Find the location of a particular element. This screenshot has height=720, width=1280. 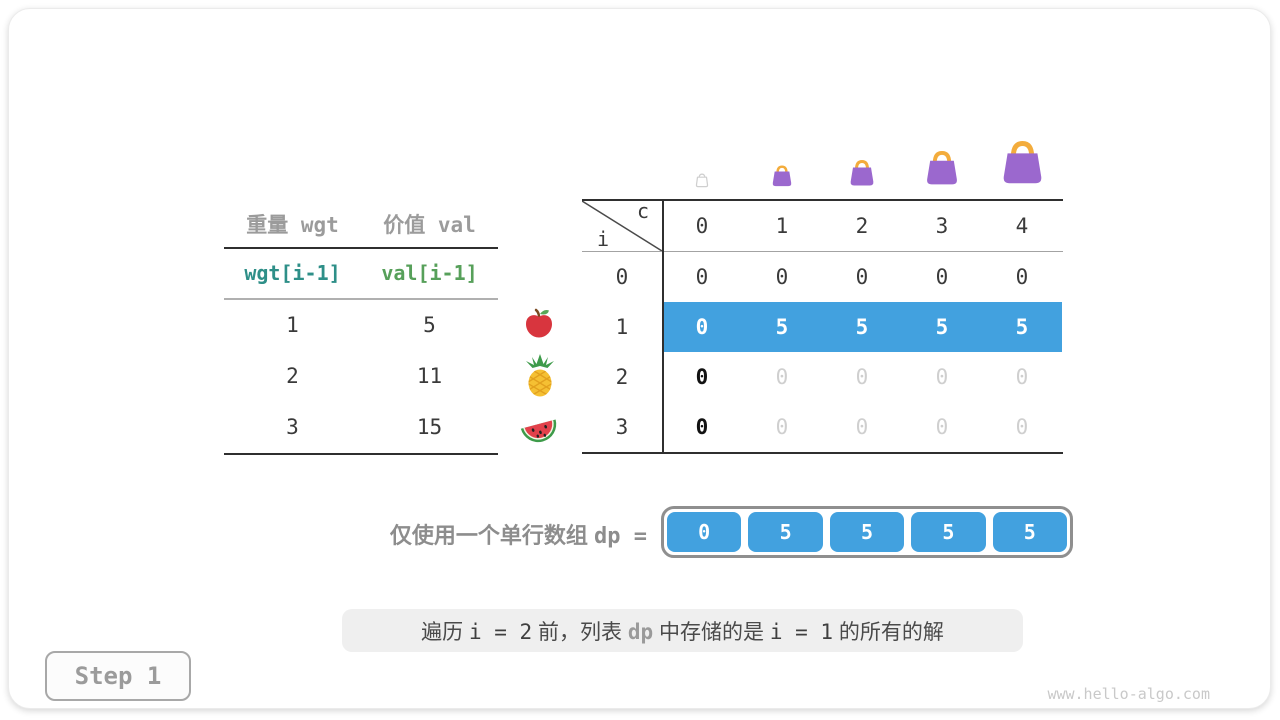

item-row: 1 5 is located at coordinates (361, 325).